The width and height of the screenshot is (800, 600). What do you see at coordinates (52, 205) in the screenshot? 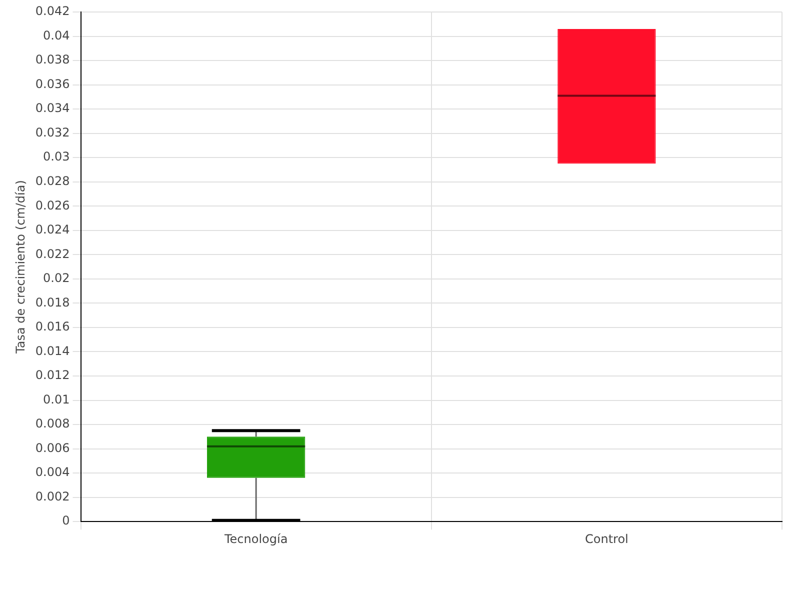
I see `y-tick-label: 0.026` at bounding box center [52, 205].